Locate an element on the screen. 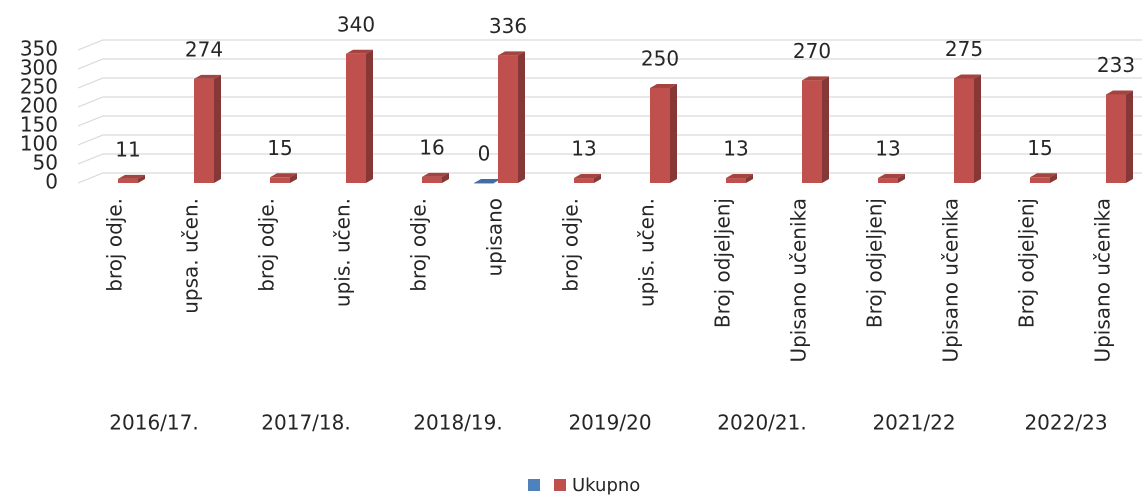 The image size is (1148, 497). legend-swatch is located at coordinates (560, 485).